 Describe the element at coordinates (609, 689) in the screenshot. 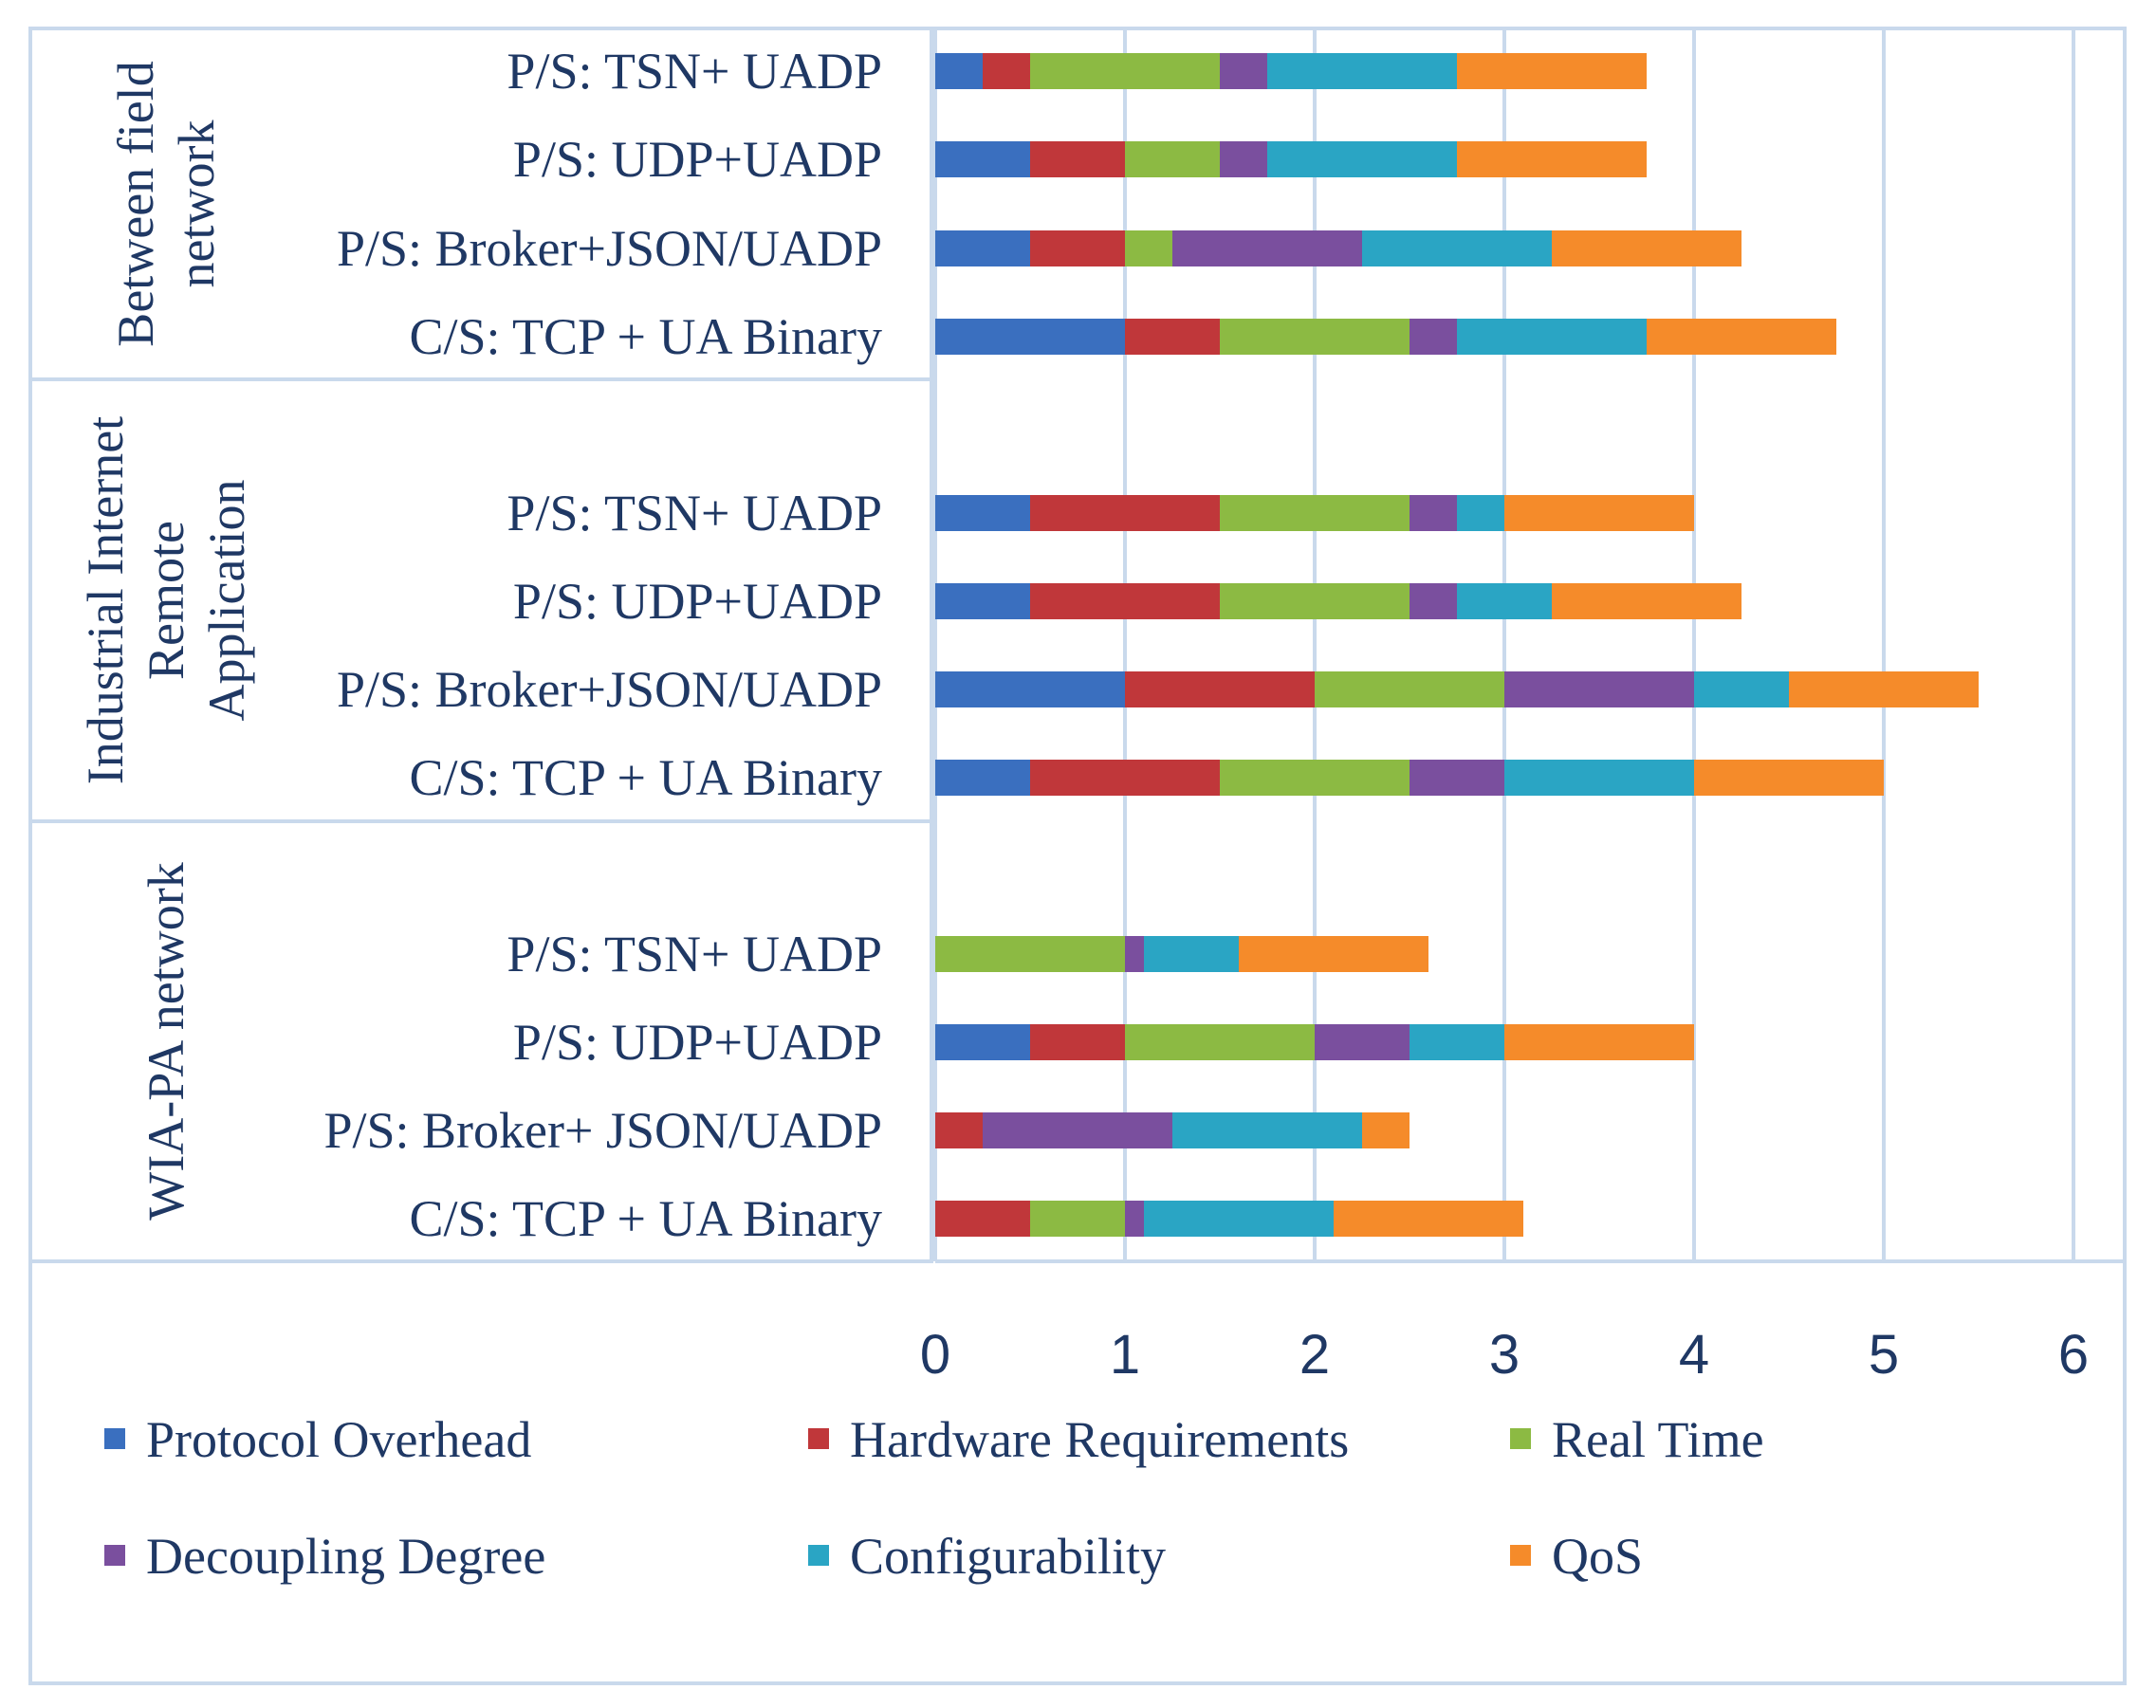

I see `category-label: P/S: Broker+JSON/UADP` at that location.